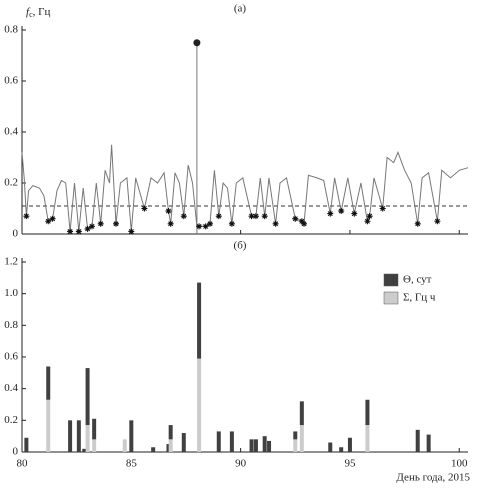 The height and width of the screenshot is (488, 479). Describe the element at coordinates (197, 43) in the screenshot. I see `spike-dot` at that location.